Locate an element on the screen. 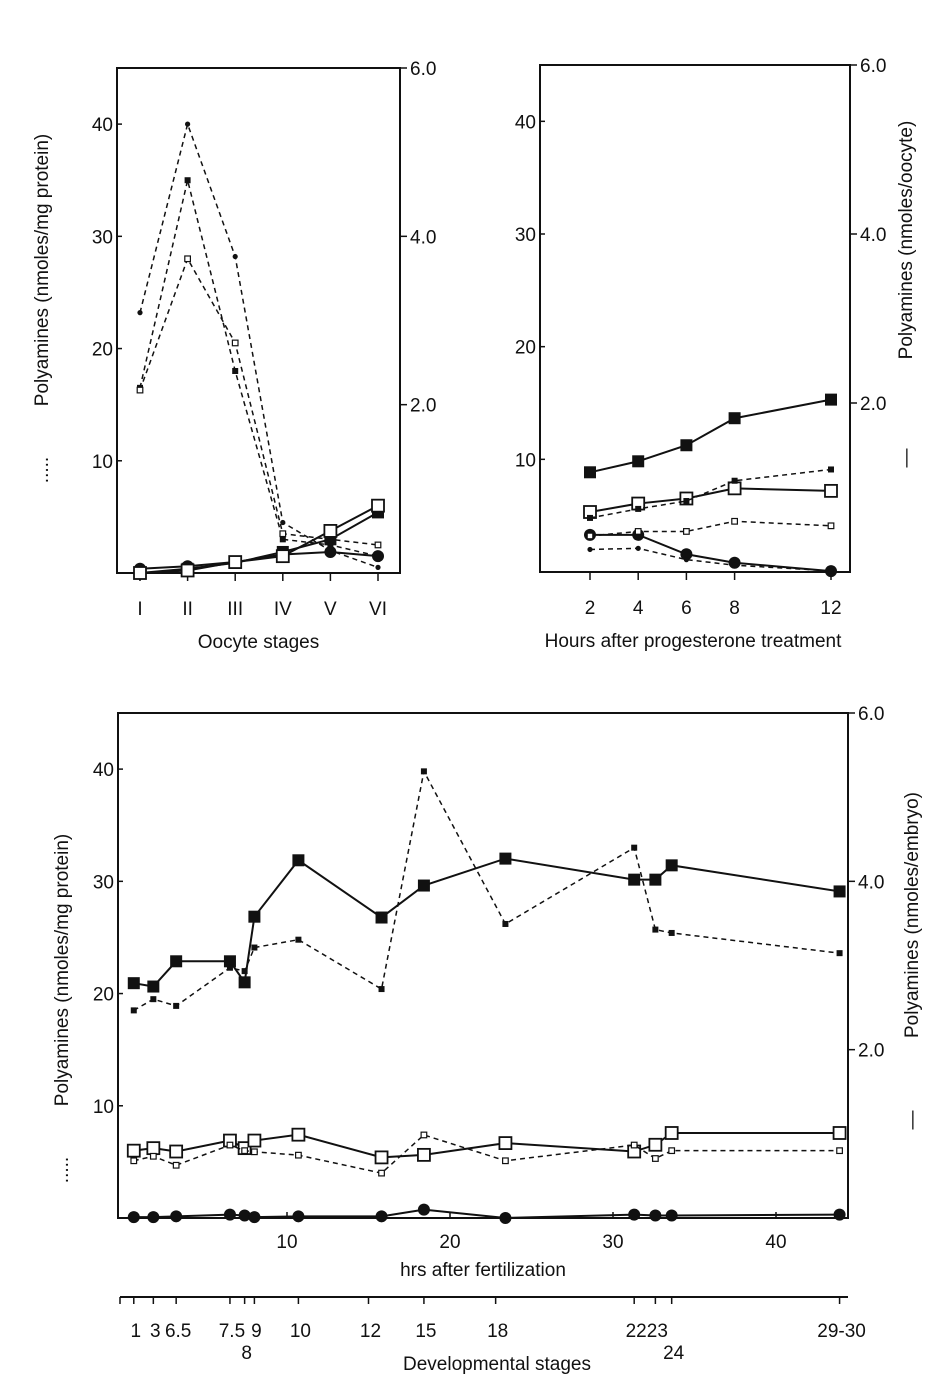 Image resolution: width=946 pixels, height=1381 pixels. y-right-tick-label: 6.0 is located at coordinates (873, 66).